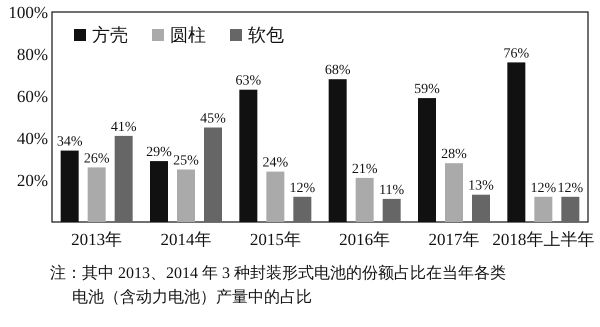 This screenshot has height=327, width=600. What do you see at coordinates (392, 190) in the screenshot?
I see `data-label: 11%` at bounding box center [392, 190].